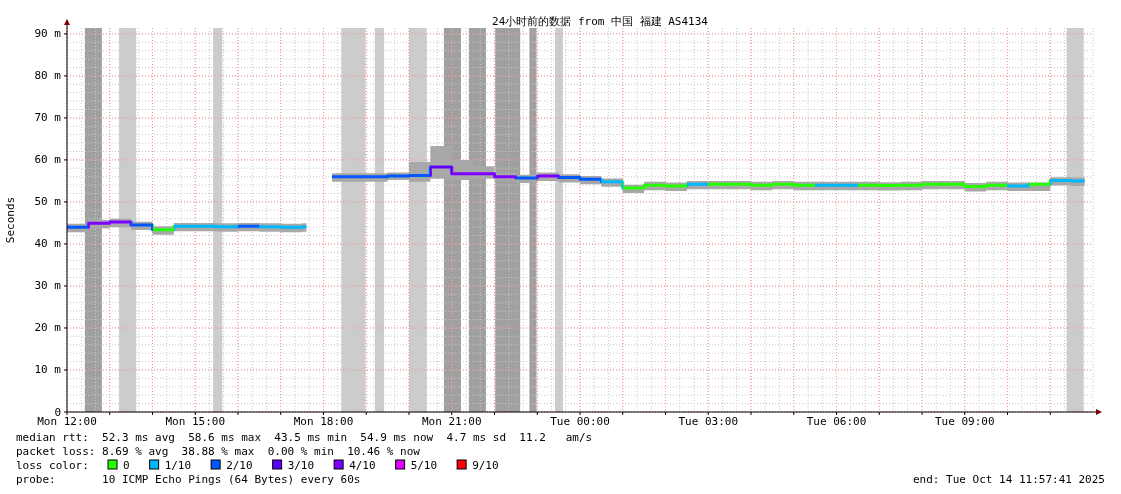 The image size is (1121, 494). Describe the element at coordinates (451, 421) in the screenshot. I see `x-tick-label: Mon 21:00` at that location.